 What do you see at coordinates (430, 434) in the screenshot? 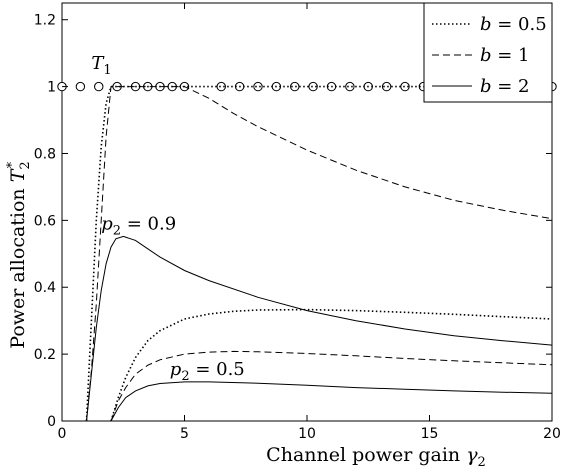
I see `x-tick-label: 15` at bounding box center [430, 434].